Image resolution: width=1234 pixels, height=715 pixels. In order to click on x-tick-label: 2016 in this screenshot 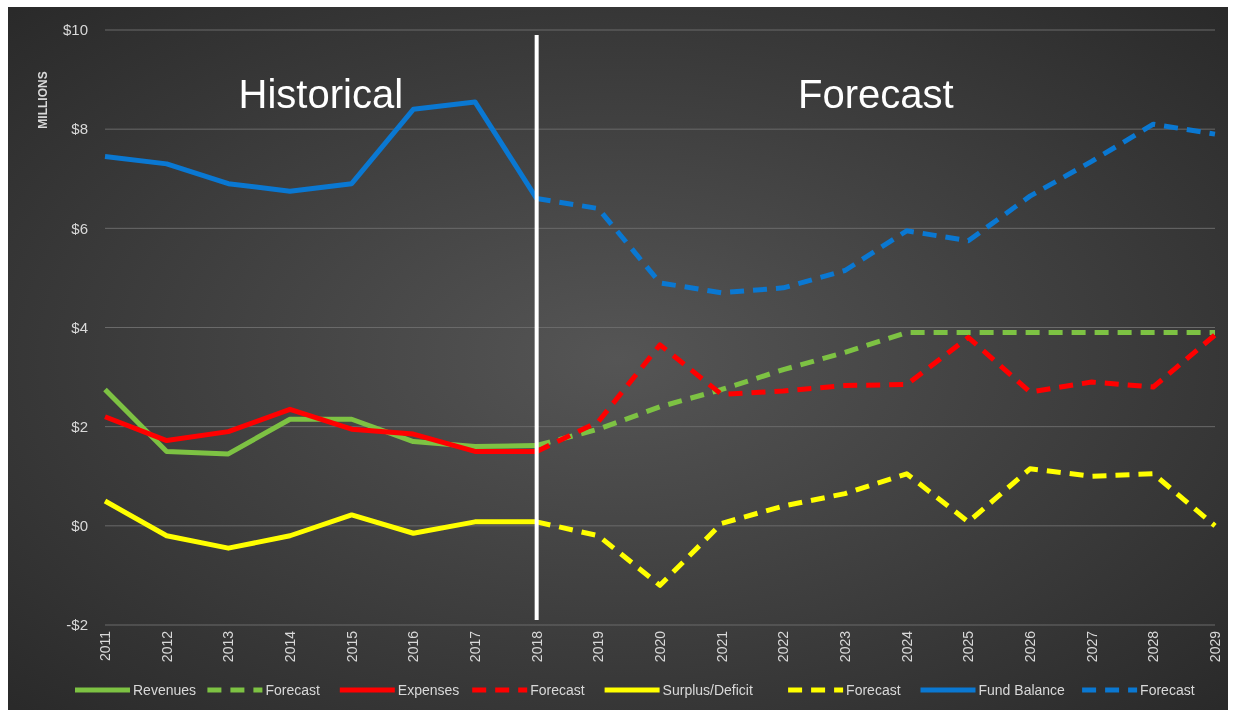, I will do `click(413, 646)`.